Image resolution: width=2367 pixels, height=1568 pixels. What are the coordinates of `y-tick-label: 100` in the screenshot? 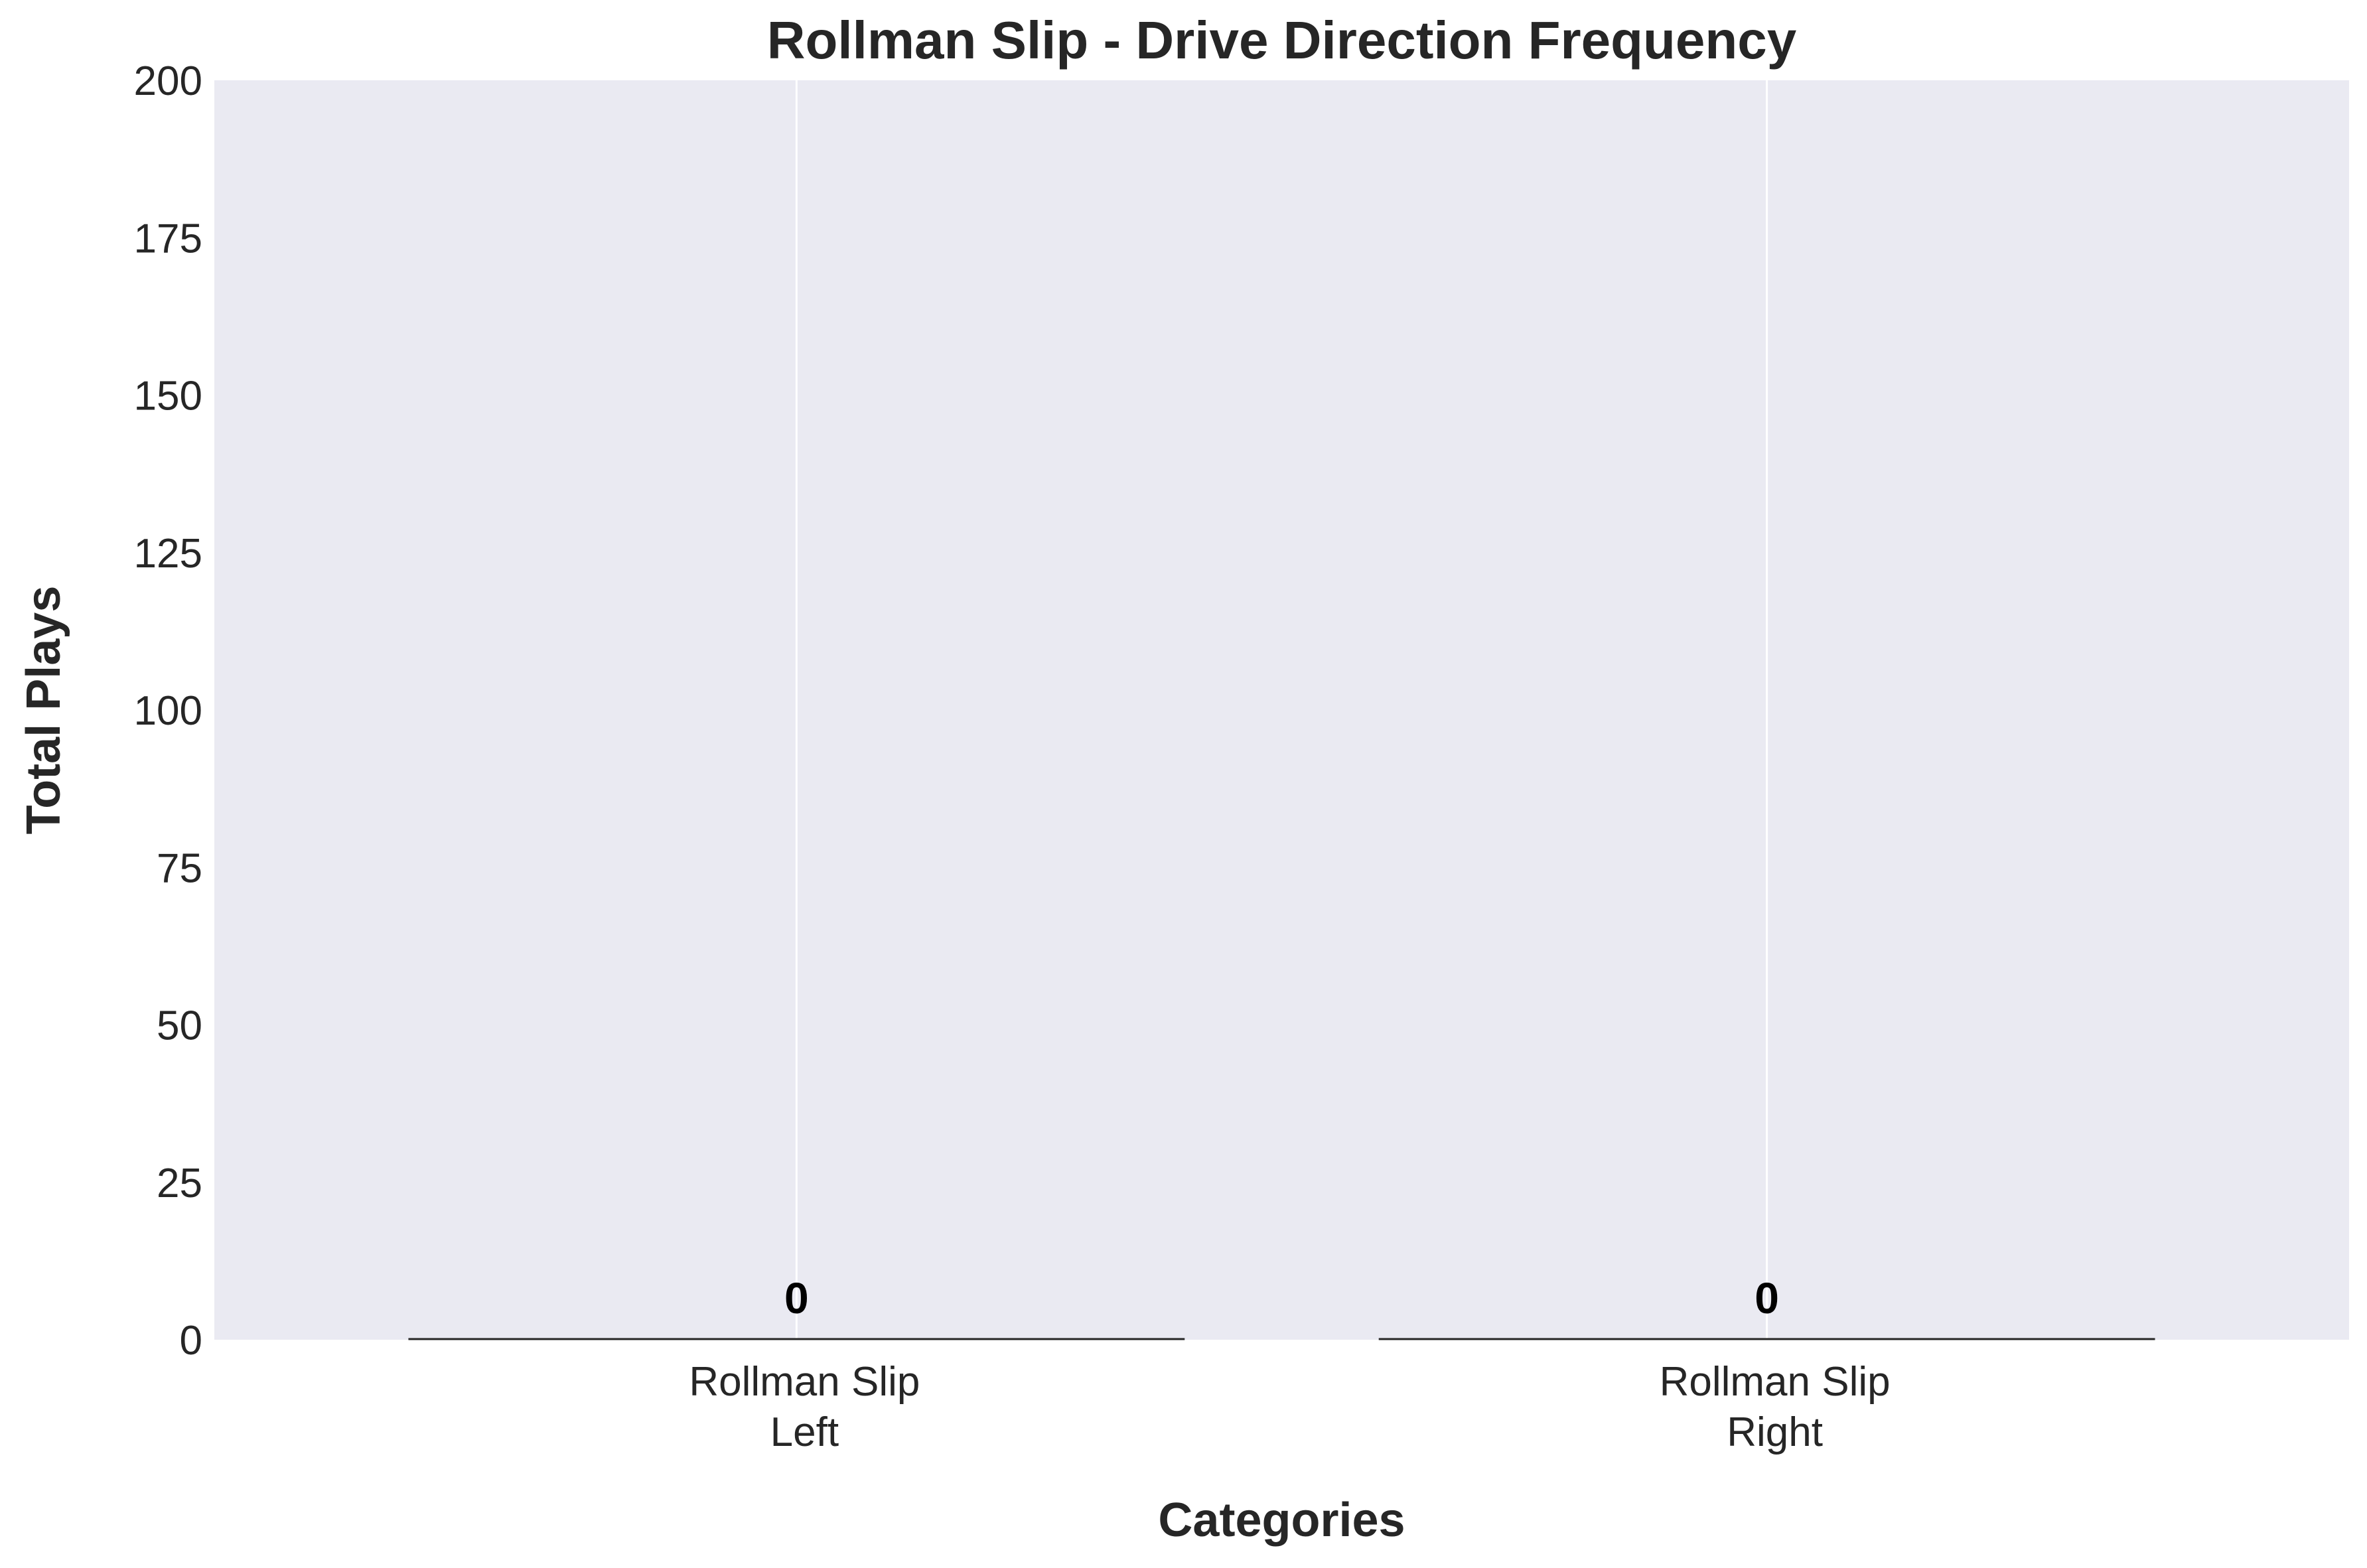 It's located at (168, 711).